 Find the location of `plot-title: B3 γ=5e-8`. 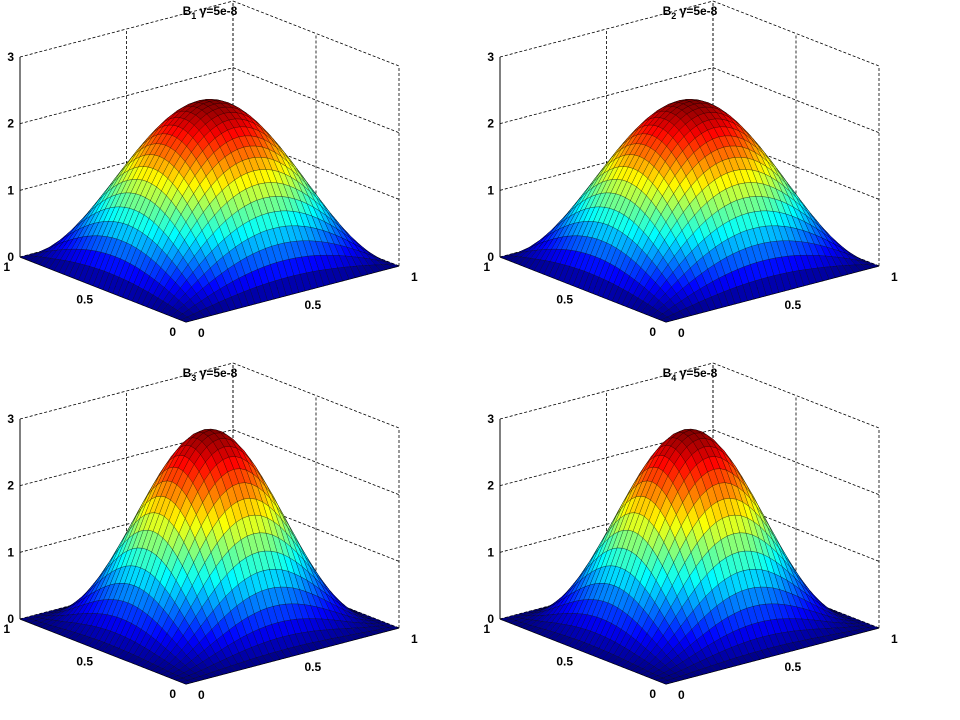

plot-title: B3 γ=5e-8 is located at coordinates (210, 374).